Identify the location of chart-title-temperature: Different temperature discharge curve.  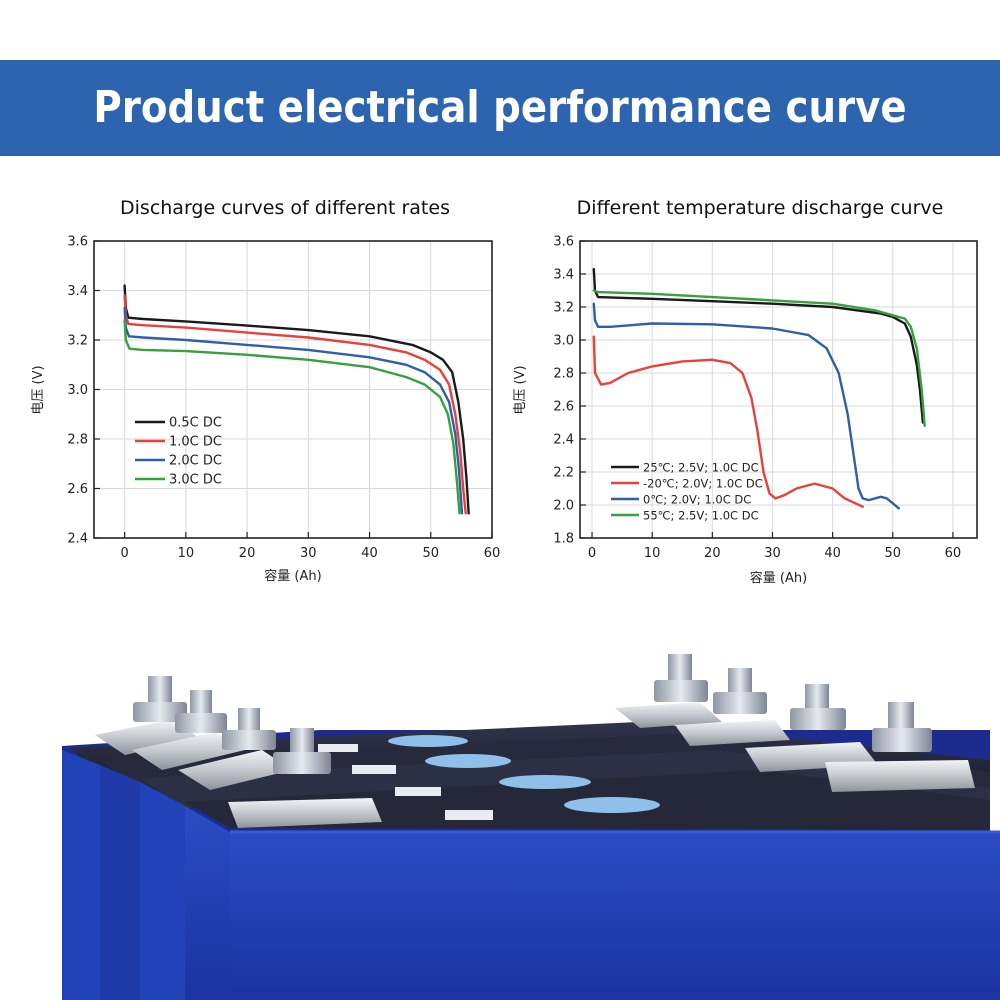
(760, 208).